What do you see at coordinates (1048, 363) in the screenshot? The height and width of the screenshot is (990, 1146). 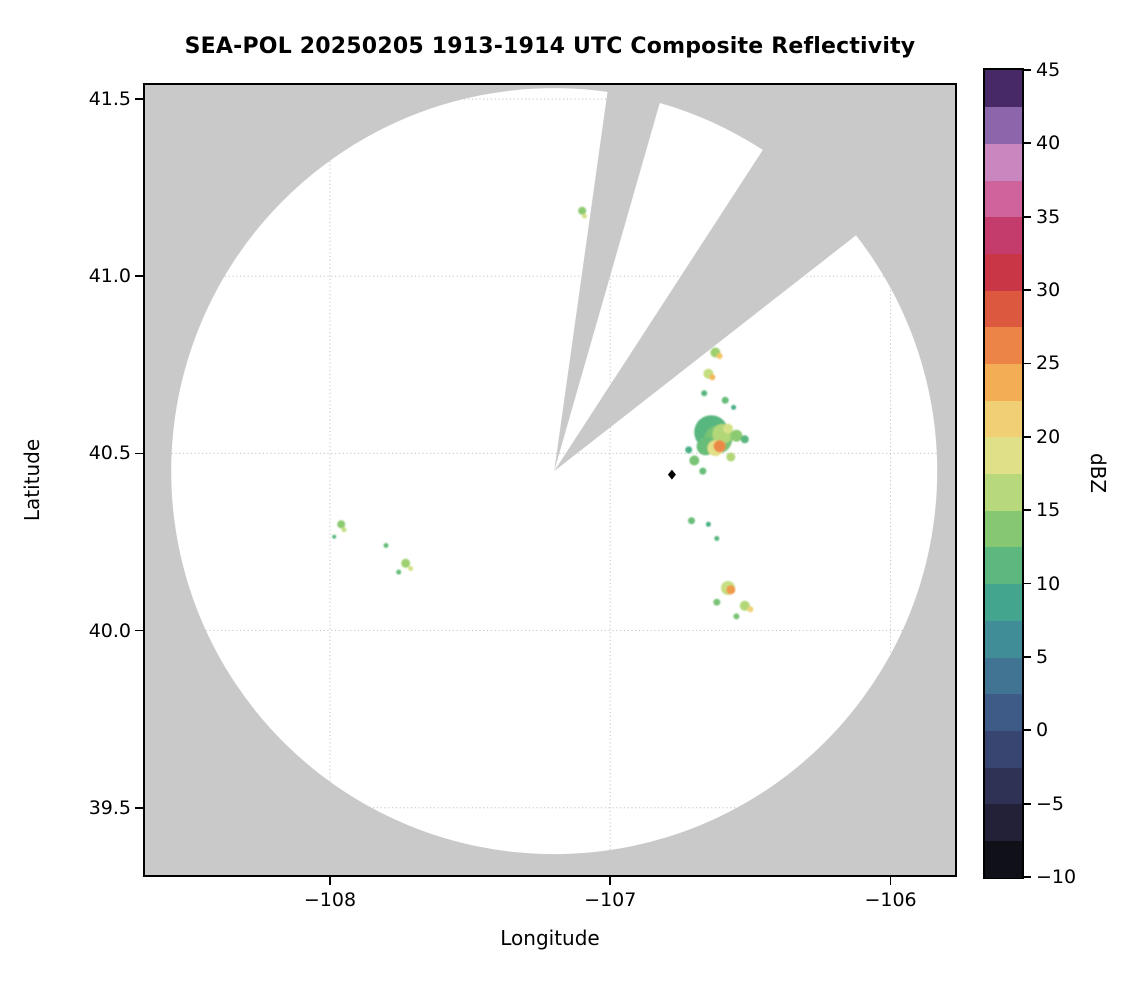 I see `colorbar-tick-label: 25` at bounding box center [1048, 363].